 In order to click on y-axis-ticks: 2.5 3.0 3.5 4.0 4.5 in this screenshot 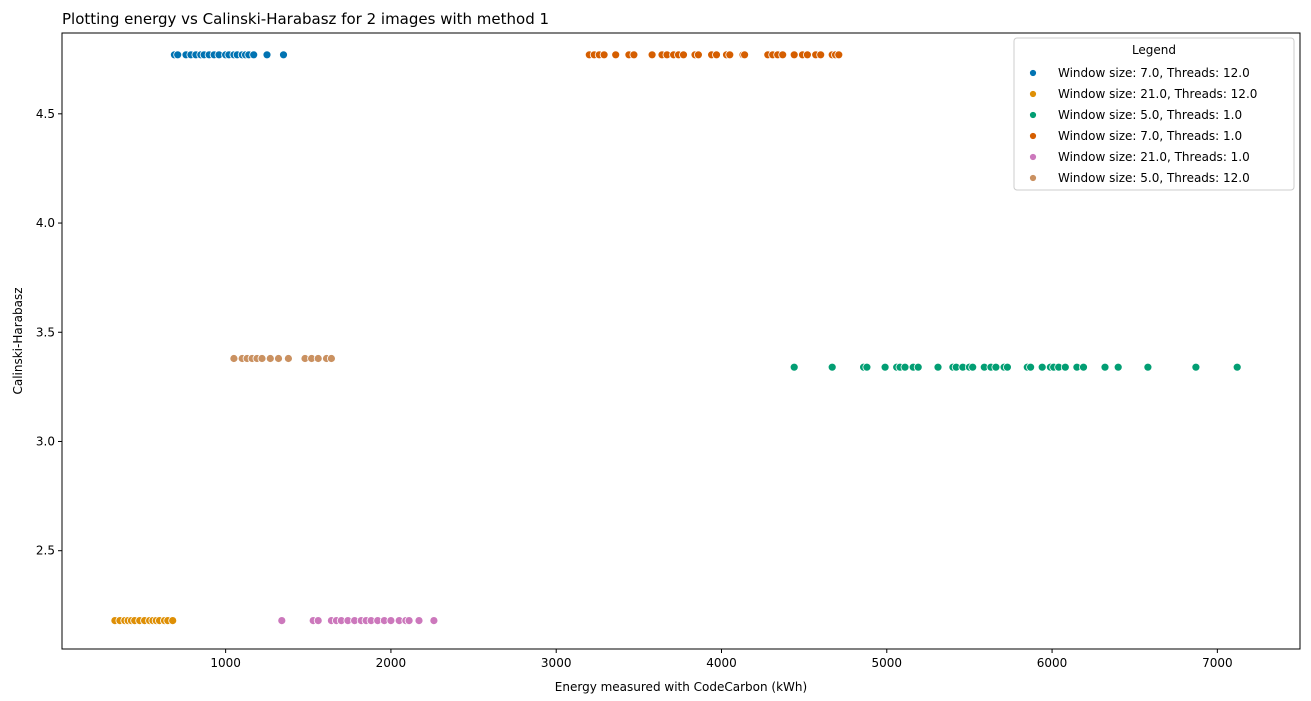, I will do `click(49, 332)`.